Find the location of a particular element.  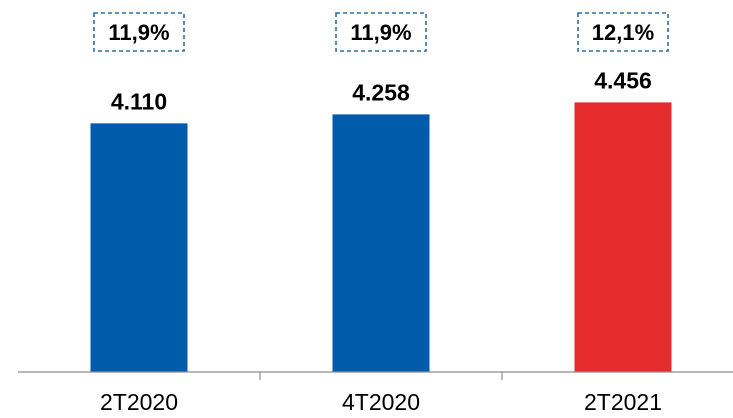

category-label-2T2021: 2T2021 is located at coordinates (623, 402).